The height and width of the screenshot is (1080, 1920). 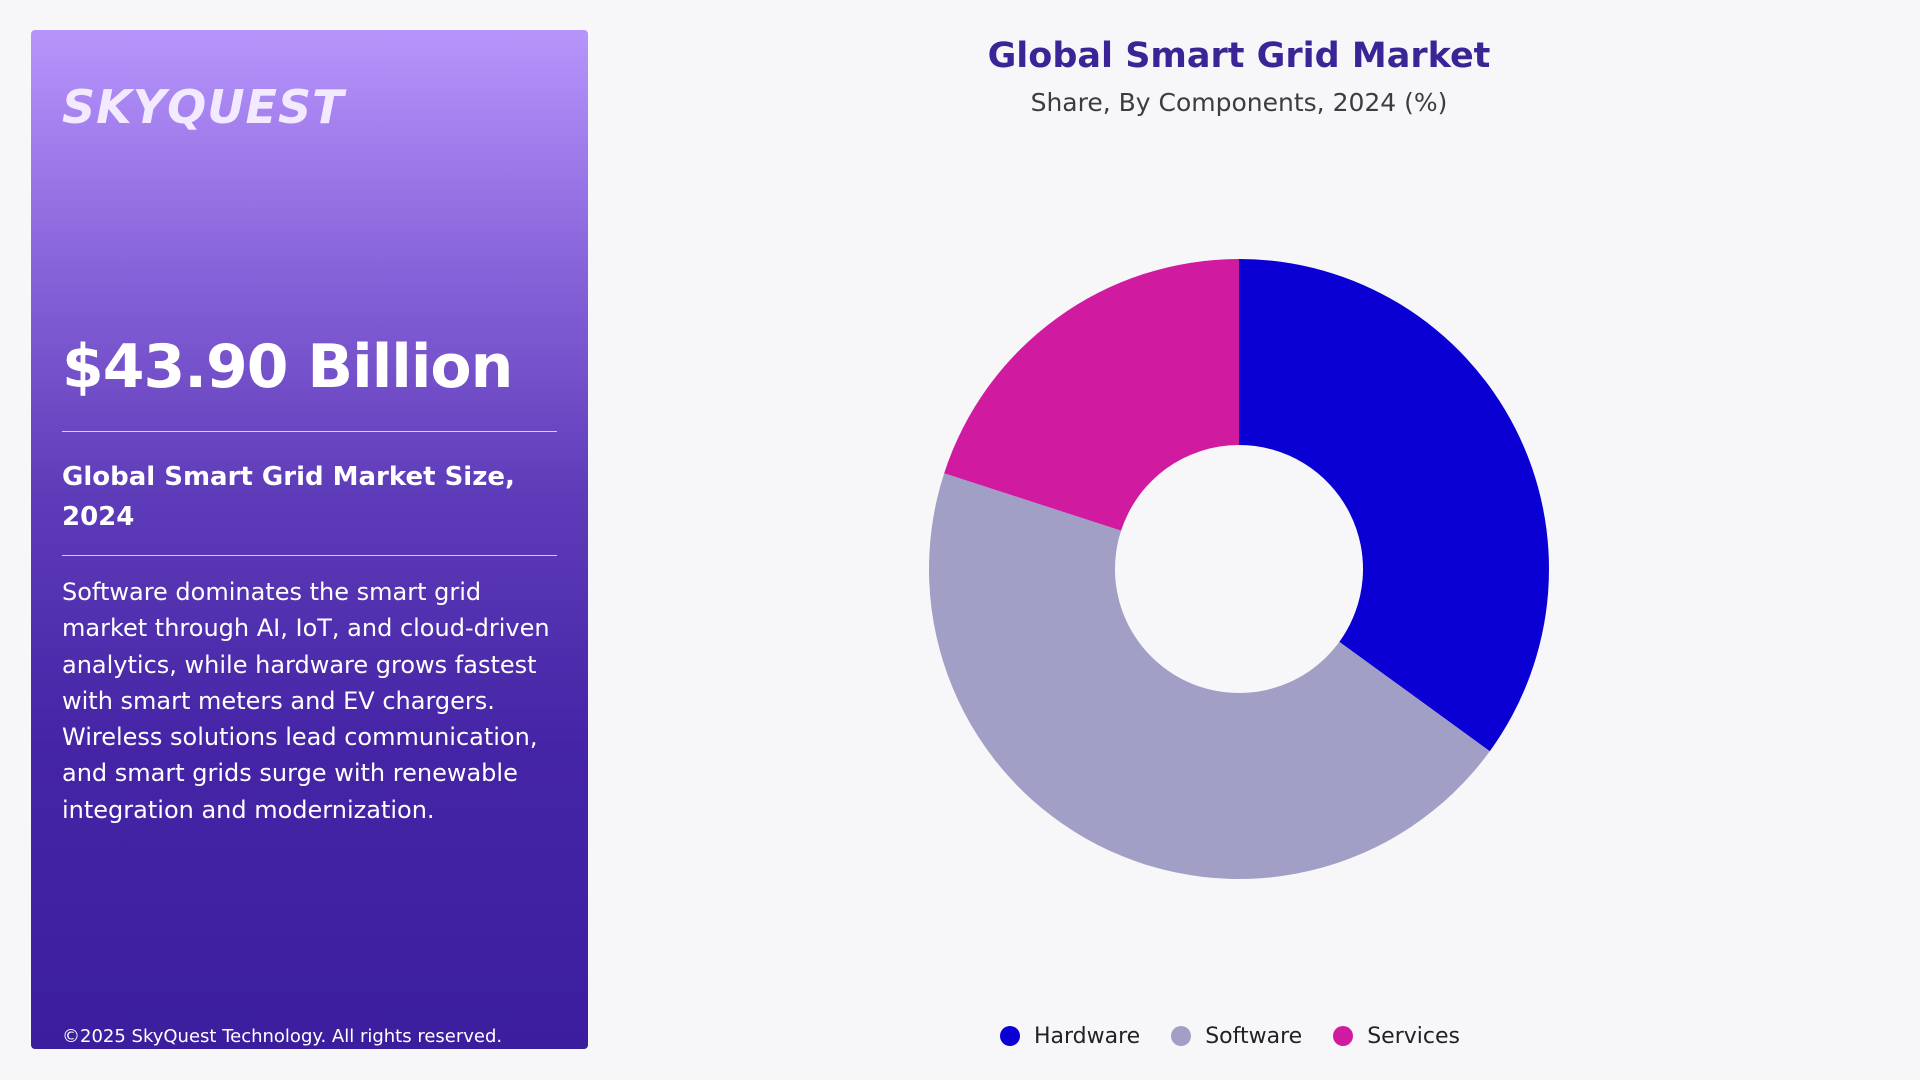 What do you see at coordinates (1181, 1036) in the screenshot?
I see `legend-swatch-software` at bounding box center [1181, 1036].